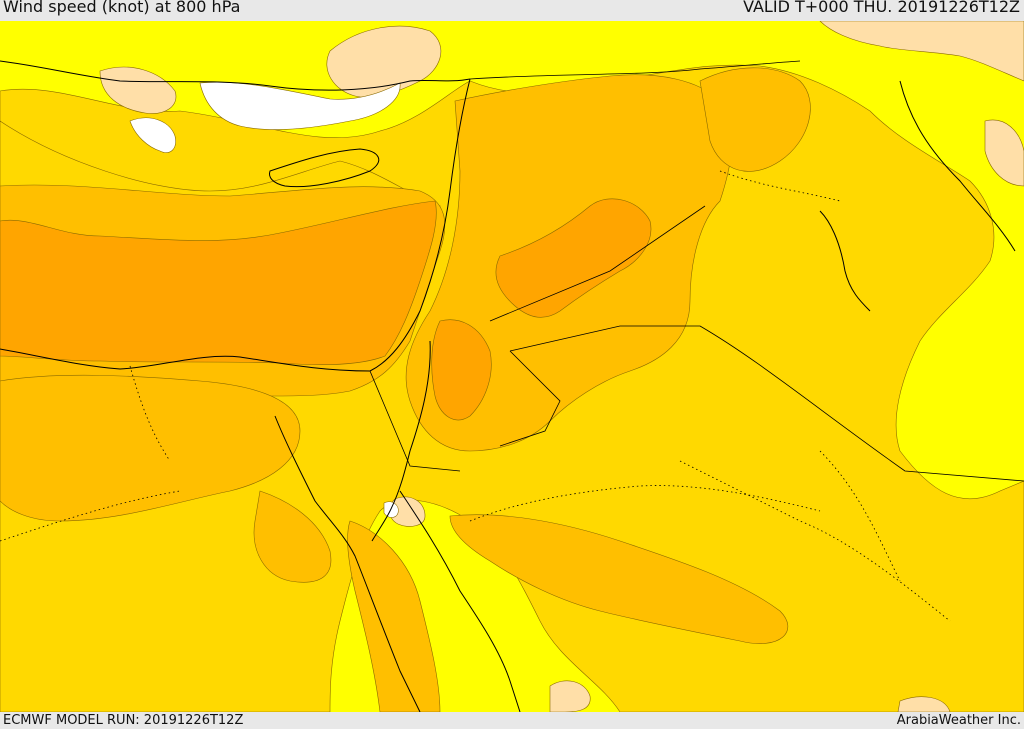 This screenshot has height=729, width=1024. What do you see at coordinates (635, 191) in the screenshot?
I see `border-syria-iraq` at bounding box center [635, 191].